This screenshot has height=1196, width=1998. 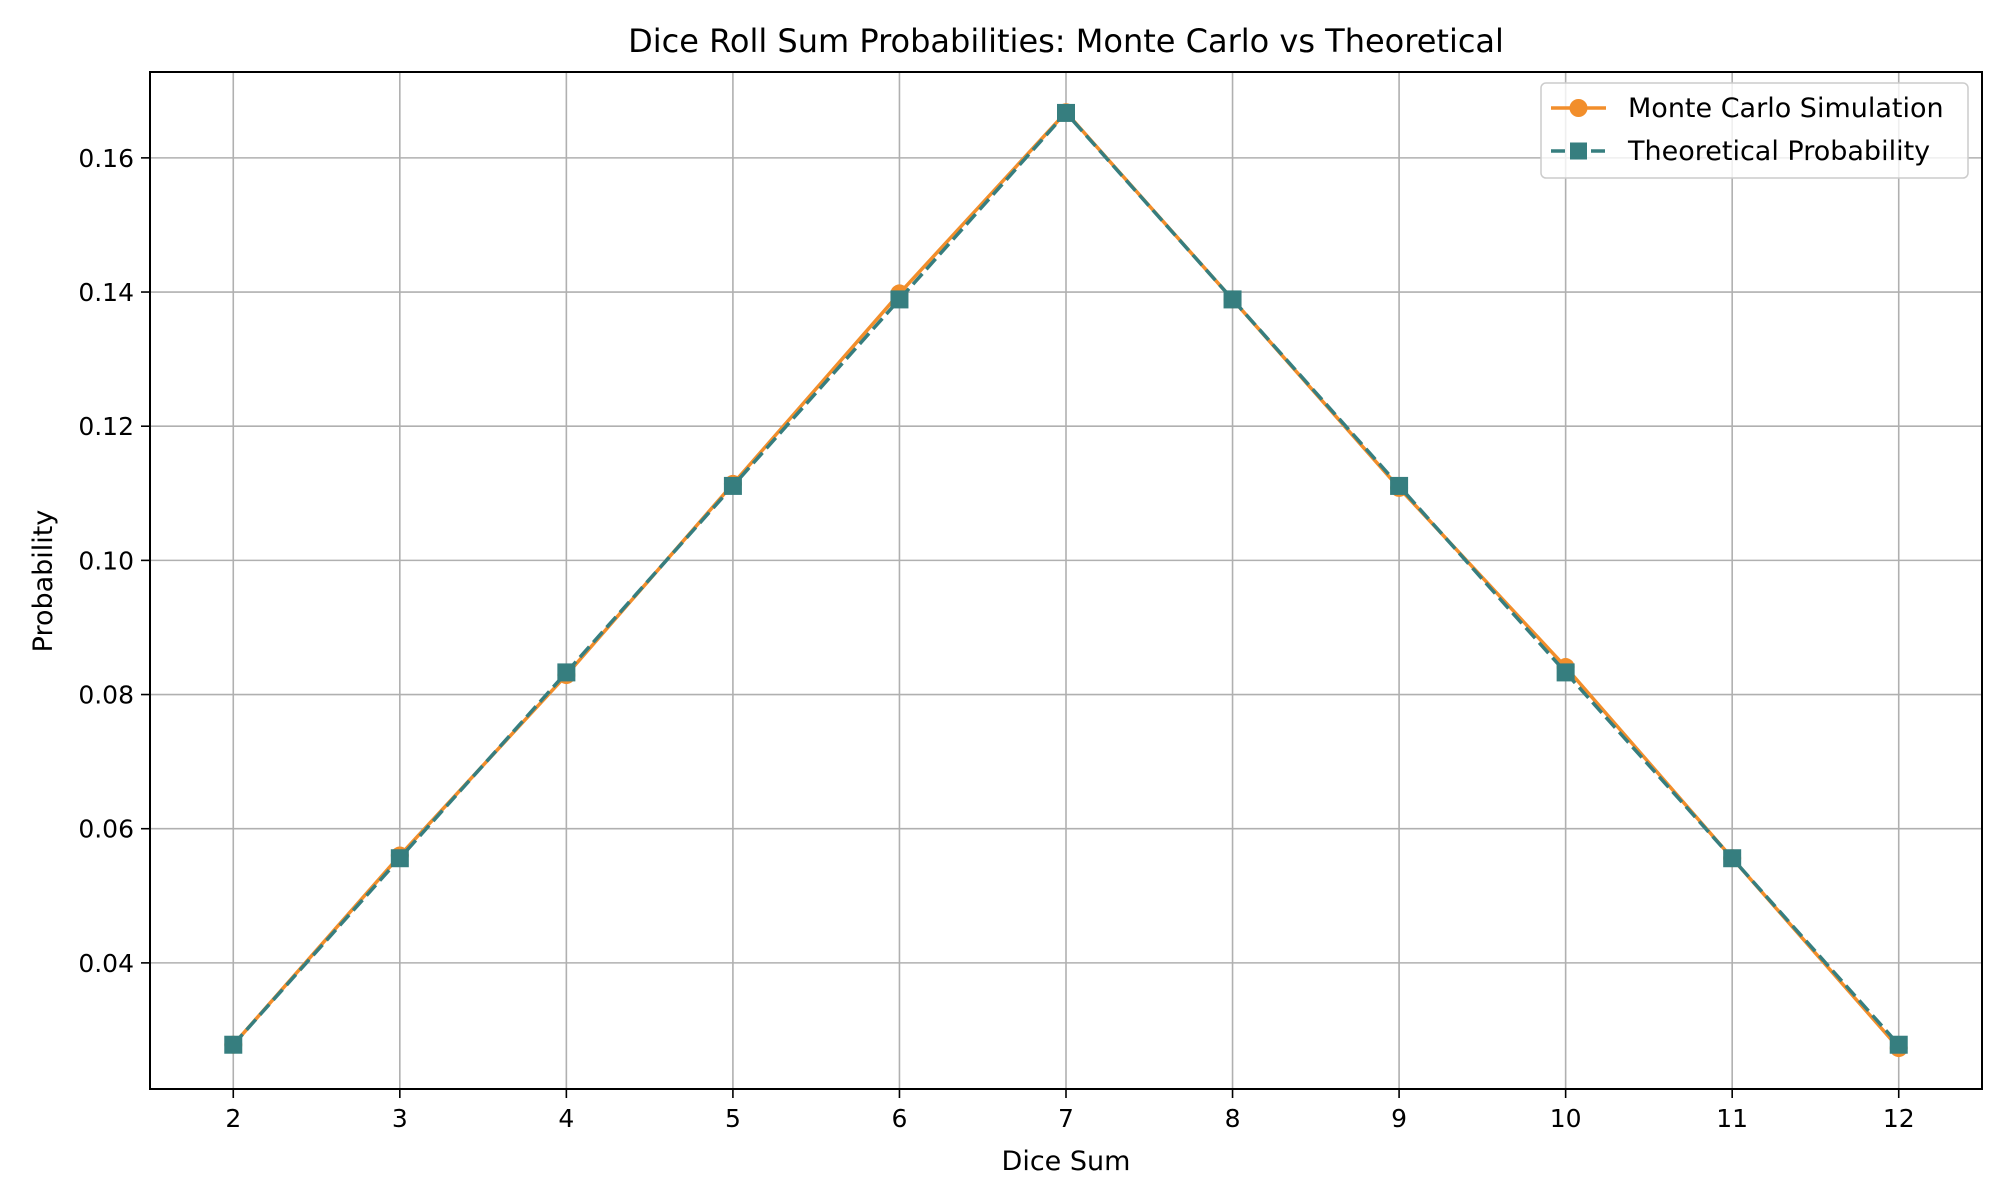 What do you see at coordinates (1566, 1118) in the screenshot?
I see `x-tick-label: 10` at bounding box center [1566, 1118].